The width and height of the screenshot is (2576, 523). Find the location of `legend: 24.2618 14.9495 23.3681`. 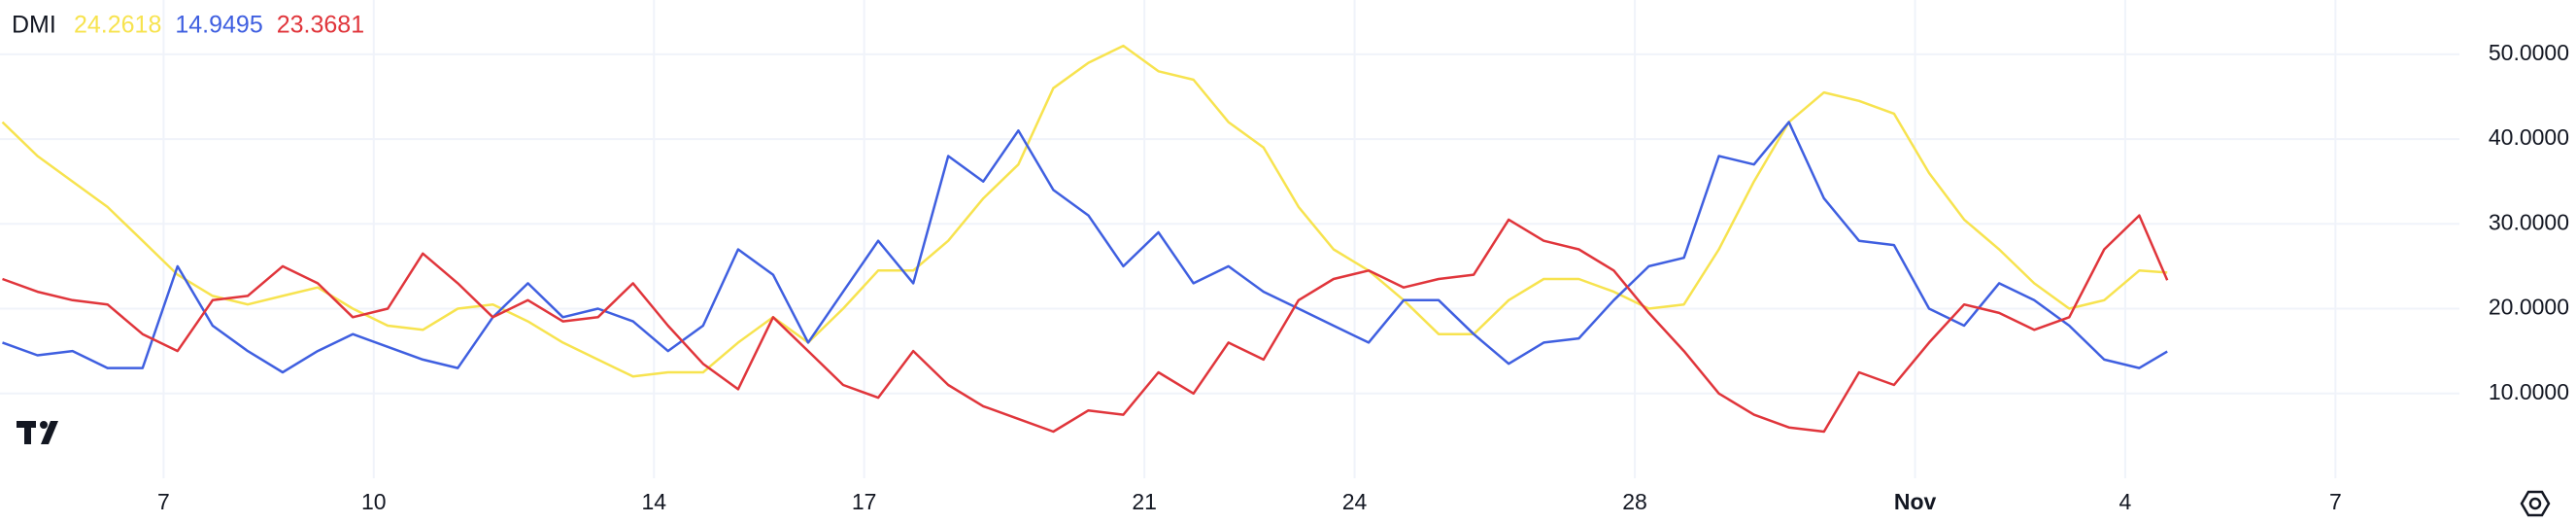

legend: 24.2618 14.9495 23.3681 is located at coordinates (219, 25).